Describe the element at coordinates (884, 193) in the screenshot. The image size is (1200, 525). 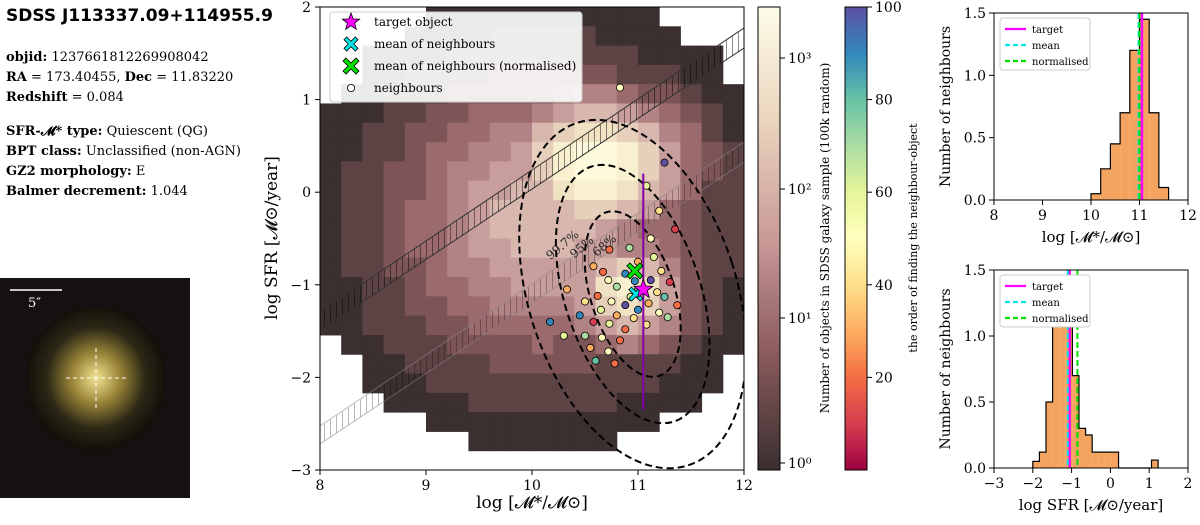
I see `order-colorbar-tick-label: 60` at that location.